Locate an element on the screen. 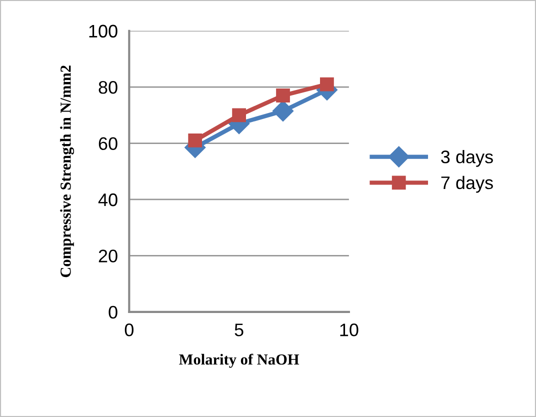  x-tick-label: 10 is located at coordinates (349, 330).